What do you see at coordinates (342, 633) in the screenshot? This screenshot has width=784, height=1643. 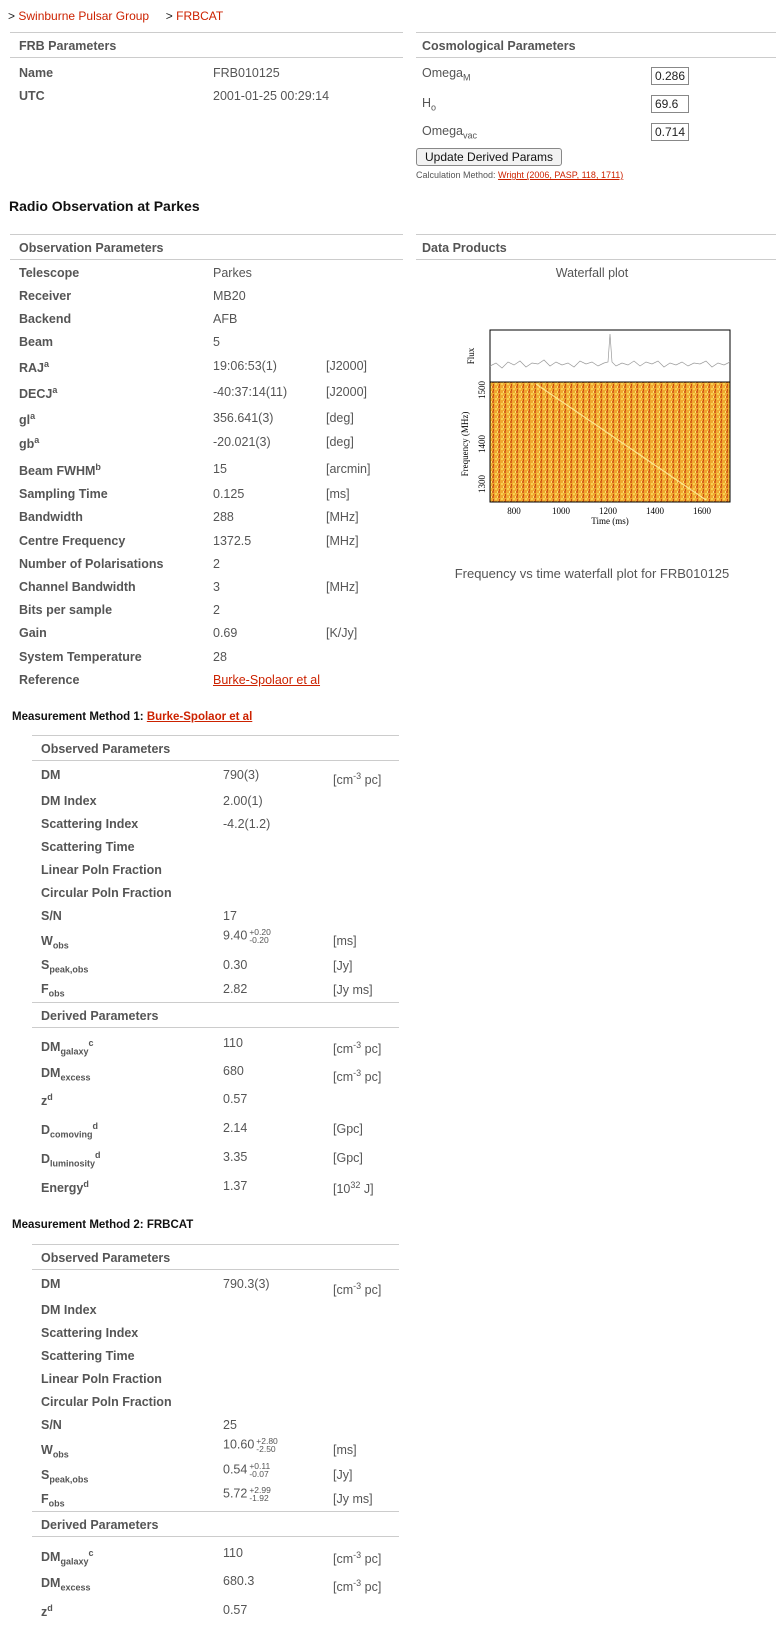 I see `obs-row-unit: [K/Jy]` at bounding box center [342, 633].